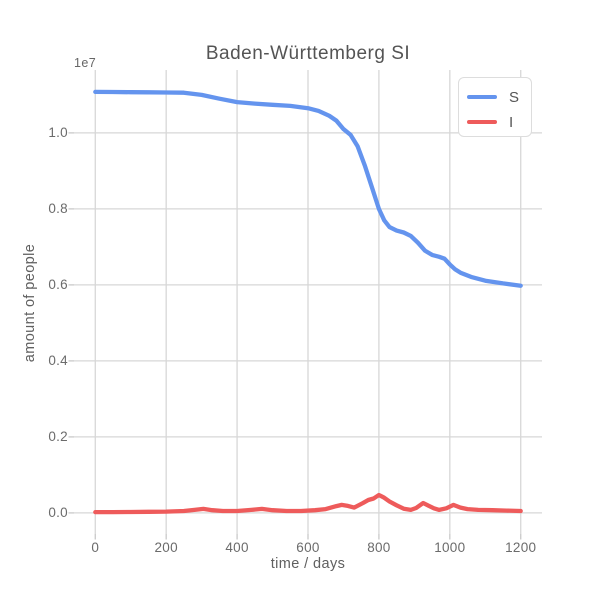 The height and width of the screenshot is (600, 600). I want to click on y-tick-label: 0.4, so click(58, 360).